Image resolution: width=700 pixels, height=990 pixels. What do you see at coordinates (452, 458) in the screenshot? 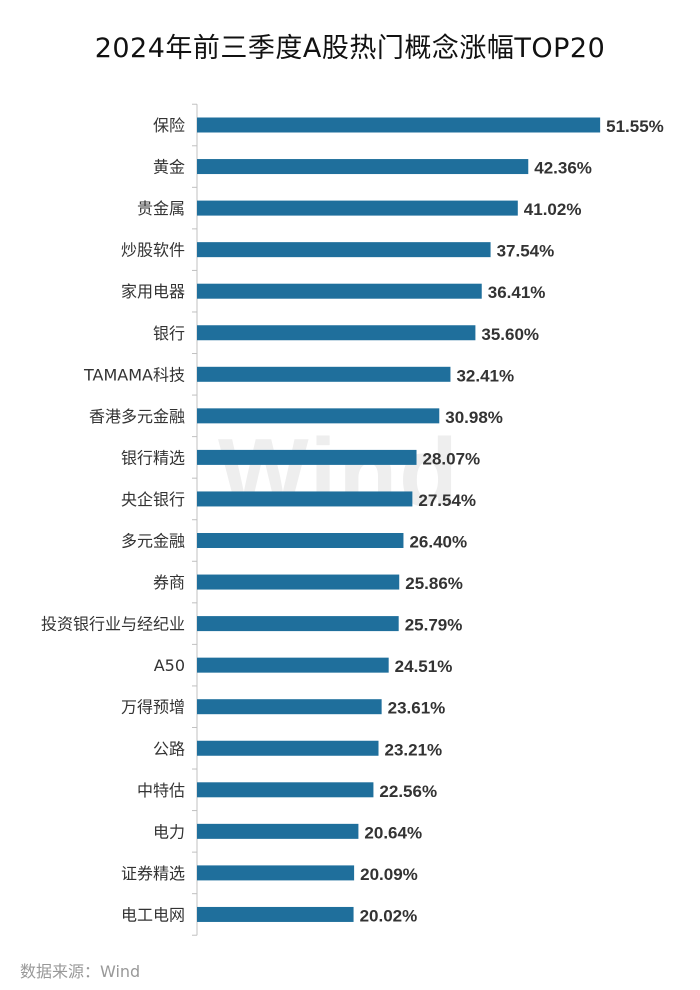
I see `value-label: 28.07%` at bounding box center [452, 458].